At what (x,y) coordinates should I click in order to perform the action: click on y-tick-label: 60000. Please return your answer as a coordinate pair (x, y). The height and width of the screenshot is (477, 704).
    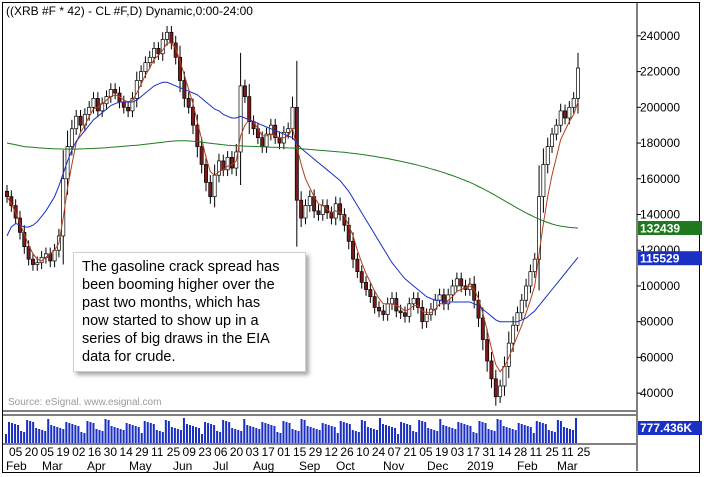
    Looking at the image, I should click on (657, 357).